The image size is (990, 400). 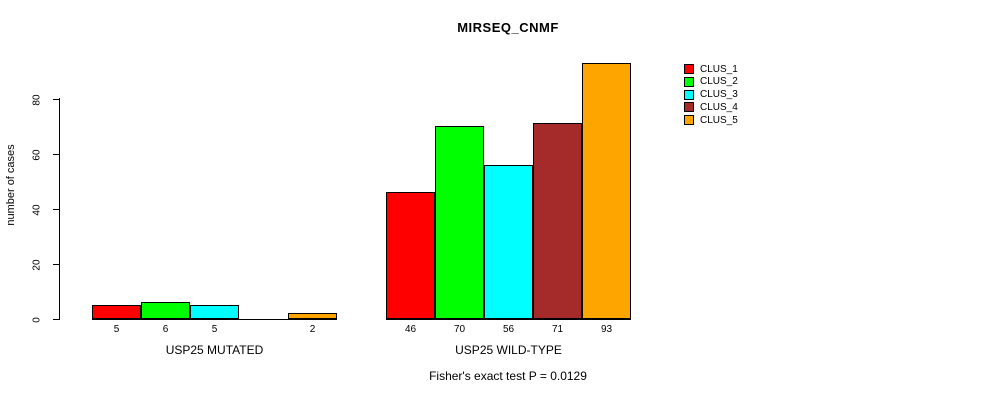 What do you see at coordinates (508, 329) in the screenshot?
I see `bar-value-label: 56` at bounding box center [508, 329].